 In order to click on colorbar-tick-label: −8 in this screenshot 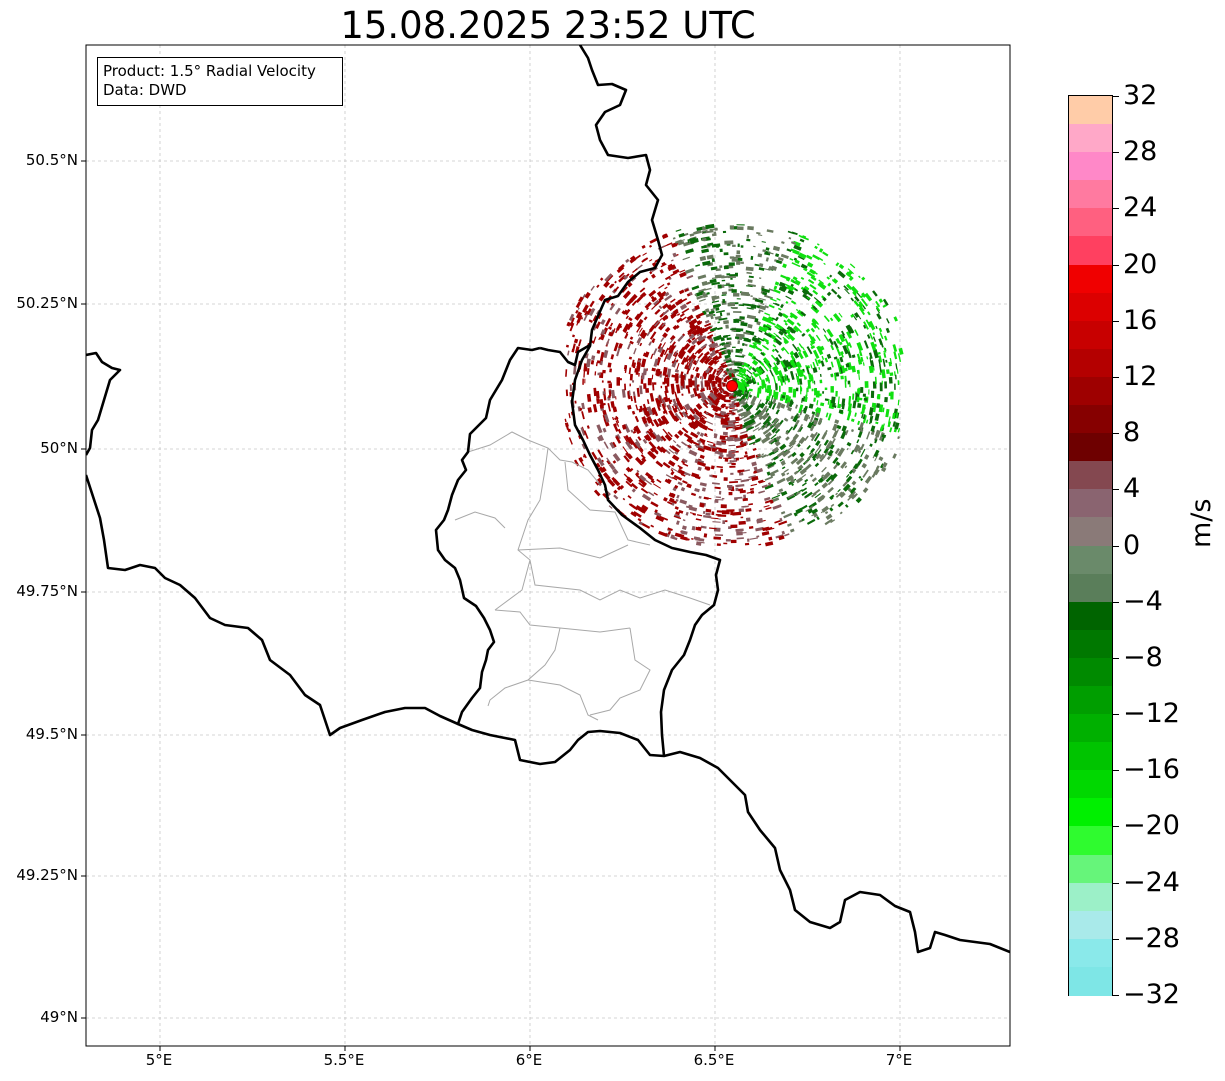, I will do `click(1143, 657)`.